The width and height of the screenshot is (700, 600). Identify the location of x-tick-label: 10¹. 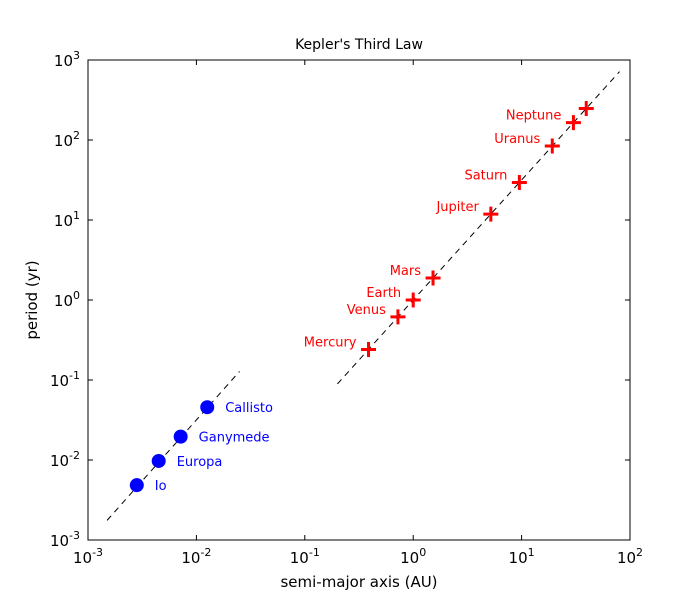
(522, 556).